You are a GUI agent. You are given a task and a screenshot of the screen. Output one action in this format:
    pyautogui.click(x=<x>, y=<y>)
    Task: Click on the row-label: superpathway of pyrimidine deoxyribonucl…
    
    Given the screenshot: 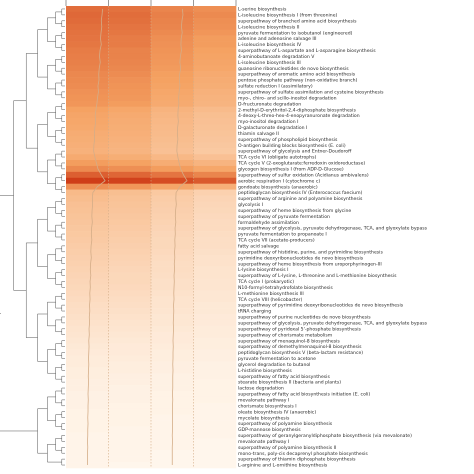 What is the action you would take?
    pyautogui.click(x=321, y=306)
    